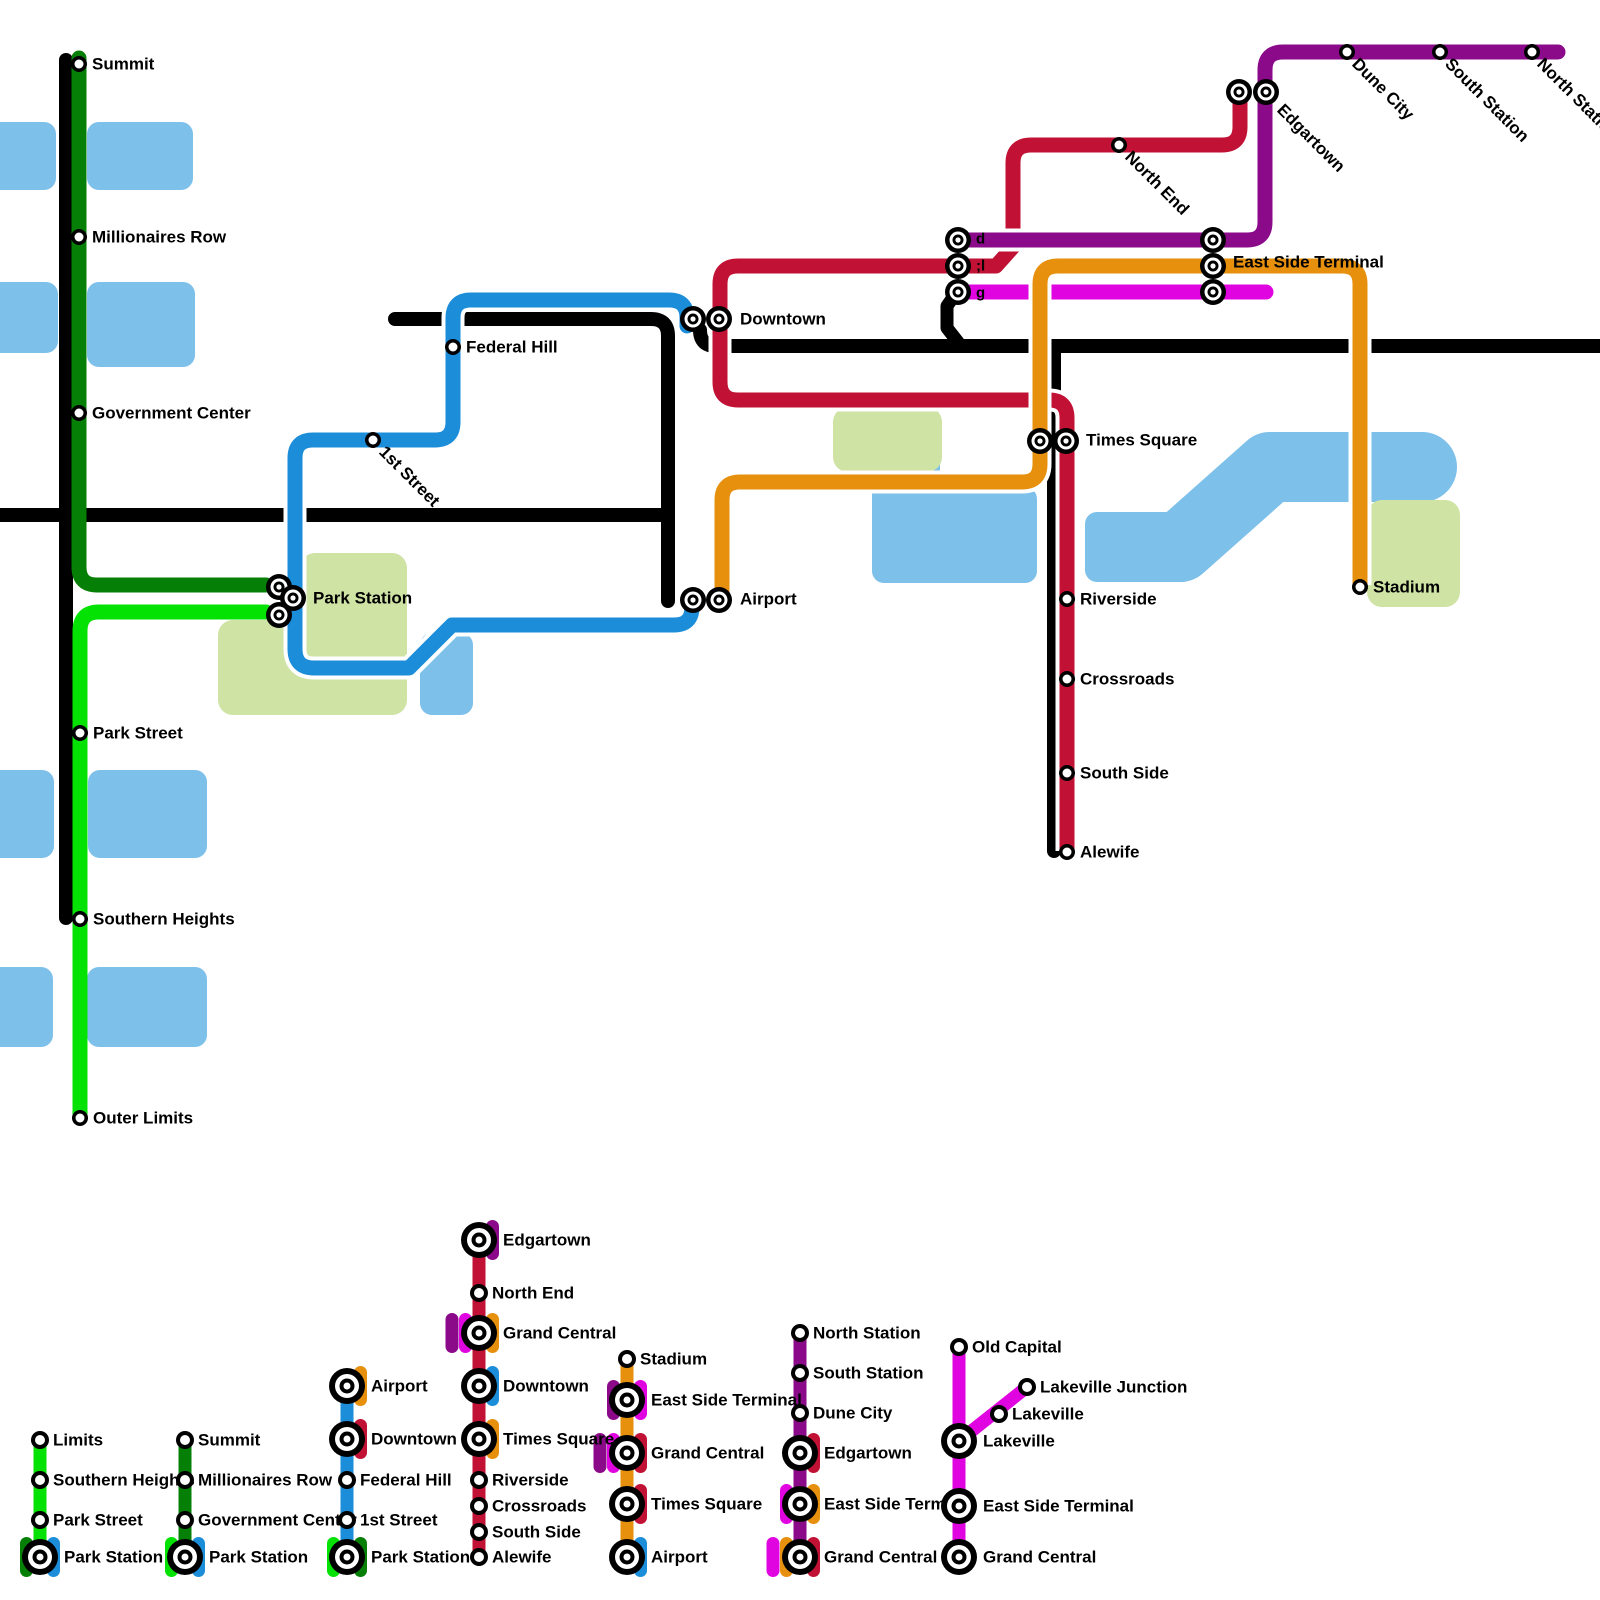 The height and width of the screenshot is (1600, 1600). I want to click on station-label-outer-limits: Outer Limits, so click(143, 1118).